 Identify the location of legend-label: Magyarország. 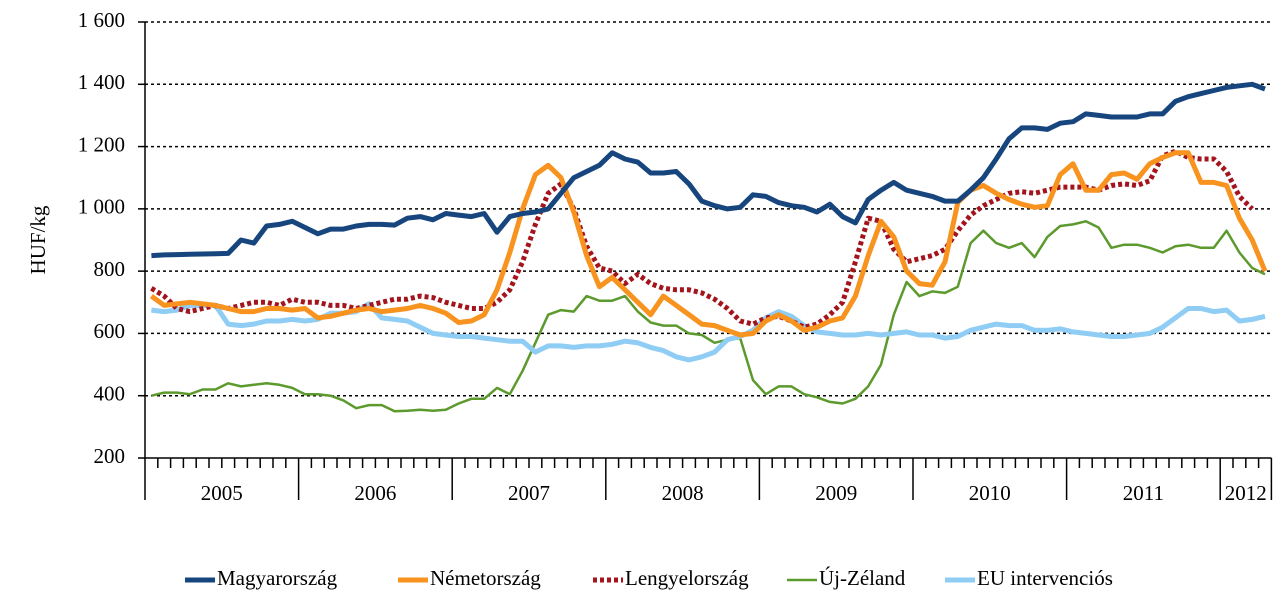
(277, 578).